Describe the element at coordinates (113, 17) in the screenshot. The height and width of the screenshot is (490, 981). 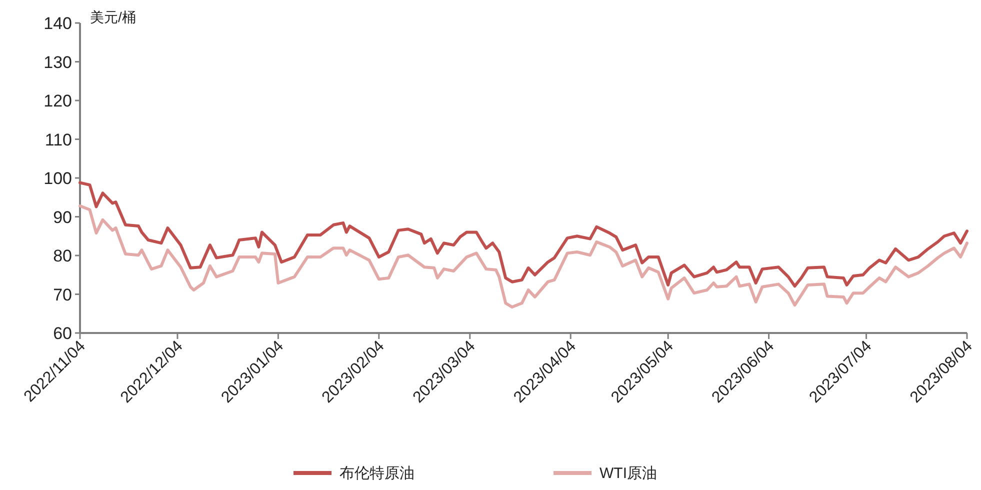
I see `y-axis-title: 美元/桶` at that location.